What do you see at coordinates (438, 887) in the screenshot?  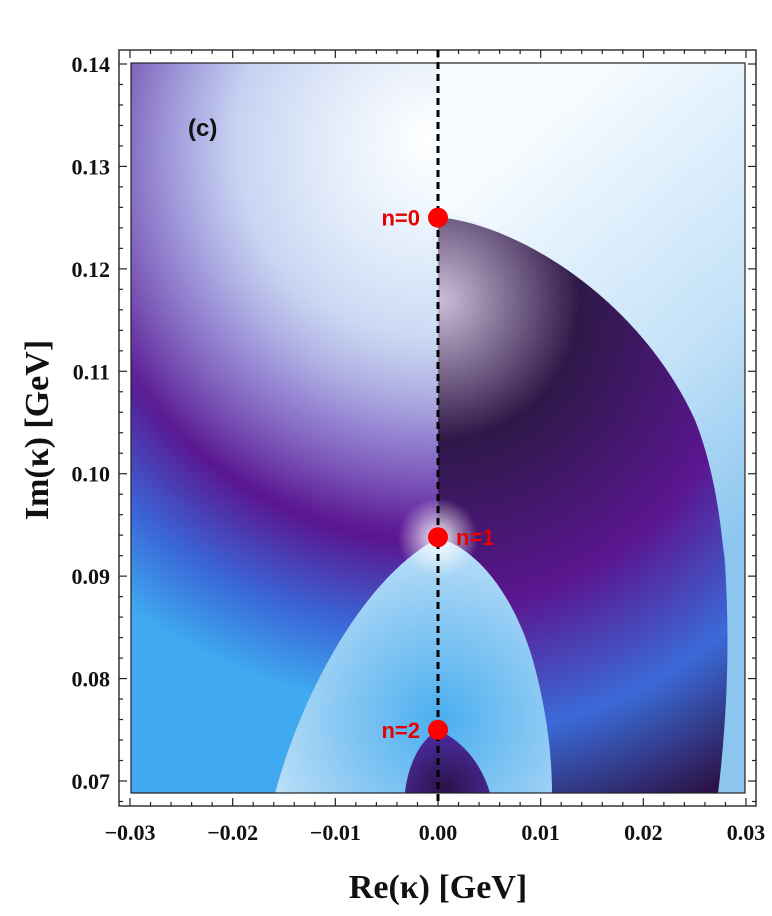 I see `x-axis-title: Re(κ) [GeV]` at bounding box center [438, 887].